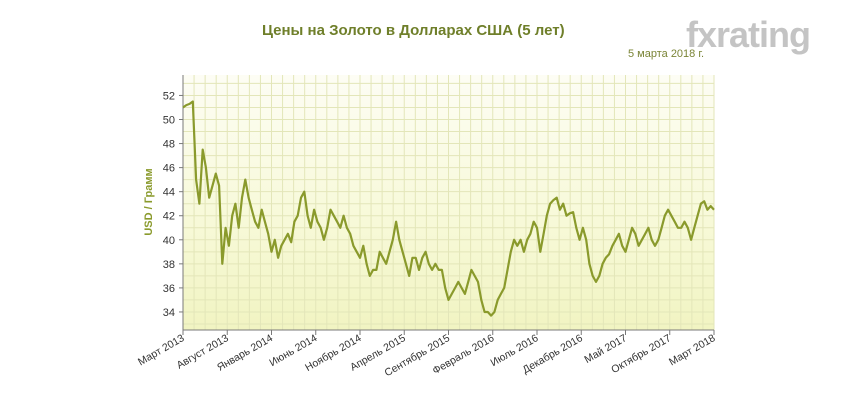 The image size is (850, 400). What do you see at coordinates (169, 96) in the screenshot?
I see `y-tick-label: 52` at bounding box center [169, 96].